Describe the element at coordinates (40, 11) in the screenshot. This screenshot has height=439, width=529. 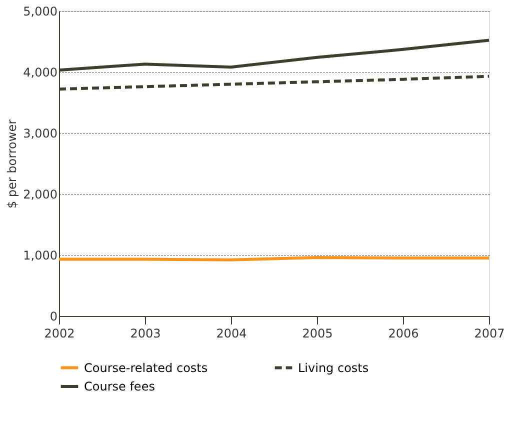
I see `y-tick-label: 5,000` at that location.